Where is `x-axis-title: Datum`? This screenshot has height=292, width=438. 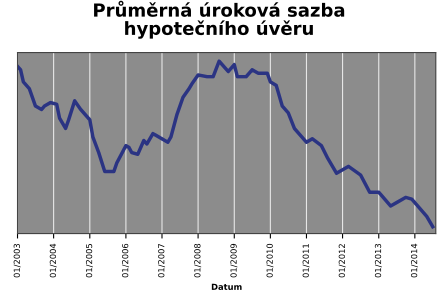
x-axis-title: Datum is located at coordinates (227, 287).